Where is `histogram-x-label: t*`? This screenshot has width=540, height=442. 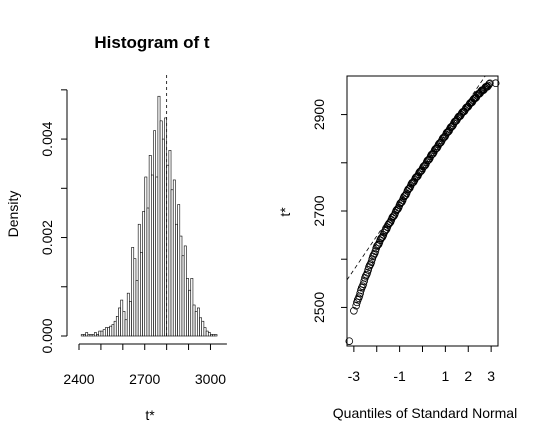
histogram-x-label: t* is located at coordinates (150, 415).